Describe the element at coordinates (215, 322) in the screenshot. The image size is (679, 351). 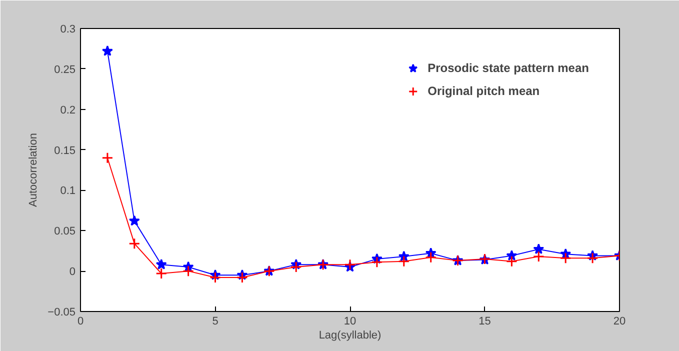
I see `x-tick-label: 5` at that location.